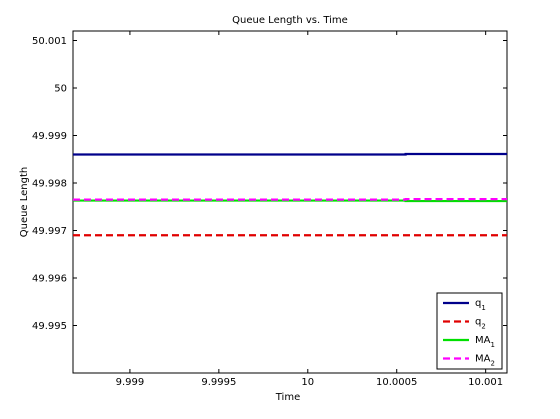 The image size is (560, 419). What do you see at coordinates (290, 20) in the screenshot?
I see `chart-title: Queue Length vs. Time` at bounding box center [290, 20].